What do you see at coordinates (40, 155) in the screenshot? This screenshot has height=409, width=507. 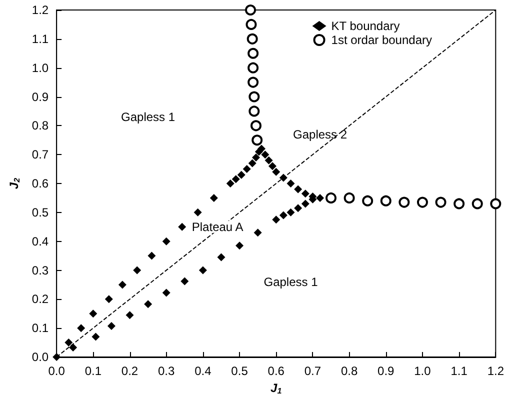 I see `y-tick-label: 0.7` at bounding box center [40, 155].